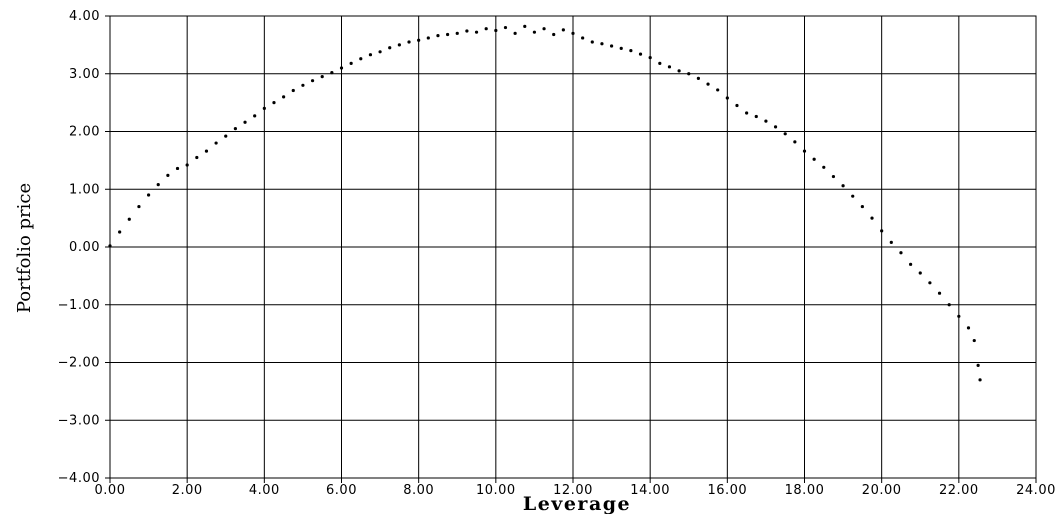 The width and height of the screenshot is (1060, 514). I want to click on y-tick-label: 1.00, so click(84, 189).